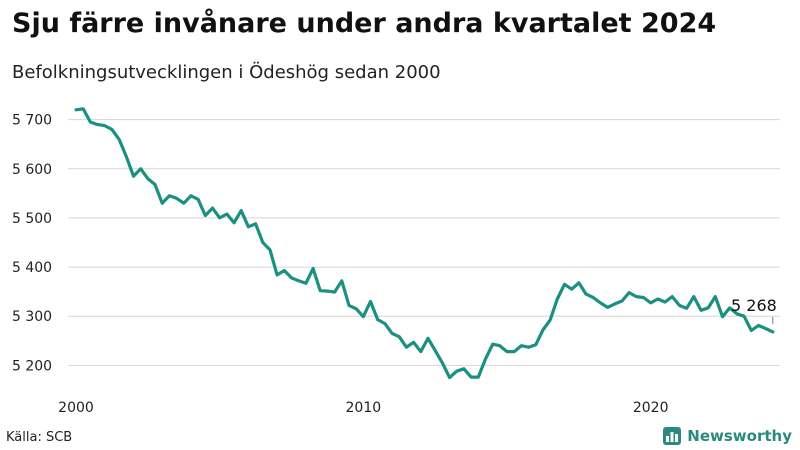 Image resolution: width=800 pixels, height=450 pixels. What do you see at coordinates (32, 219) in the screenshot?
I see `y-tick-label: 5 500` at bounding box center [32, 219].